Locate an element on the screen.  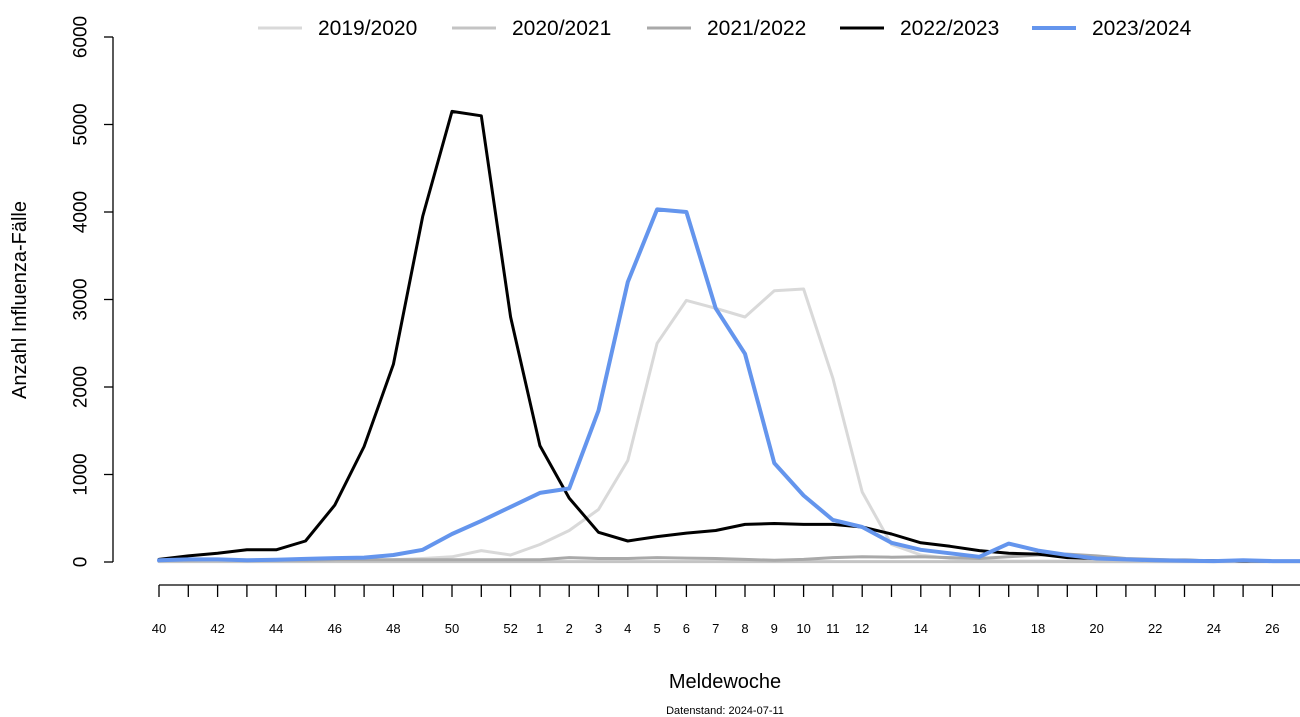
x-tick-label: 26 is located at coordinates (1272, 628).